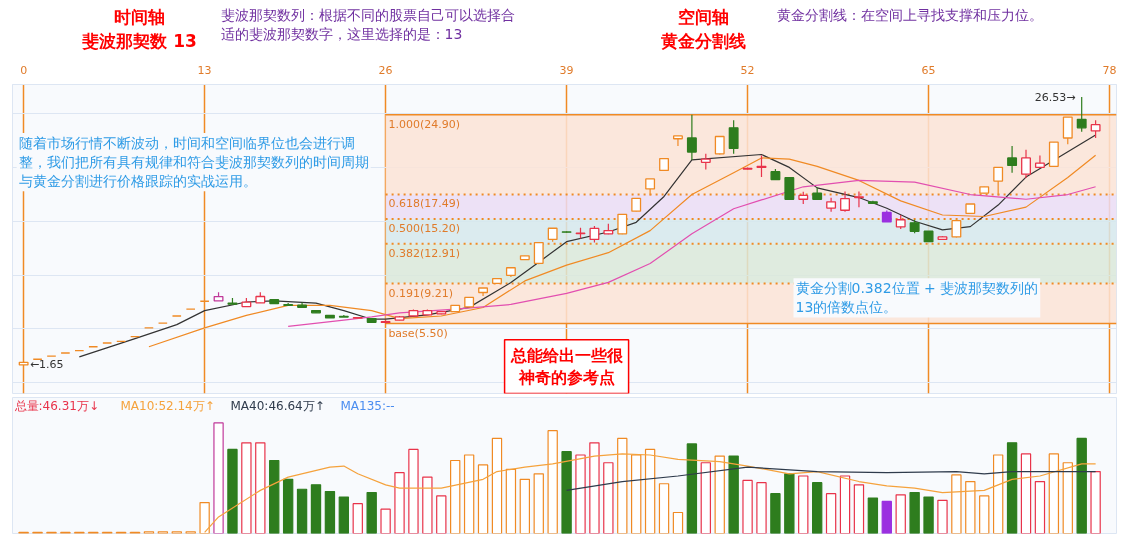 The height and width of the screenshot is (537, 1130). What do you see at coordinates (917, 298) in the screenshot?
I see `annotation: 黄金分割0.382位置 + 斐波那契数列的13的倍数点位。` at bounding box center [917, 298].